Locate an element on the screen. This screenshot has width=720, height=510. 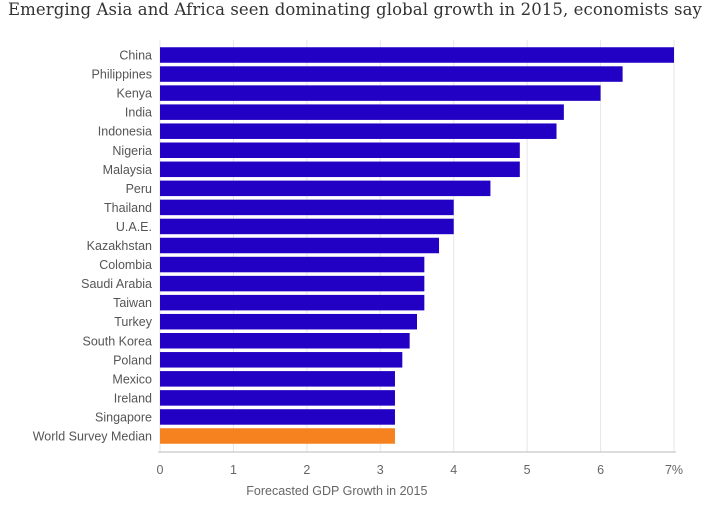
bar-ireland is located at coordinates (277, 398).